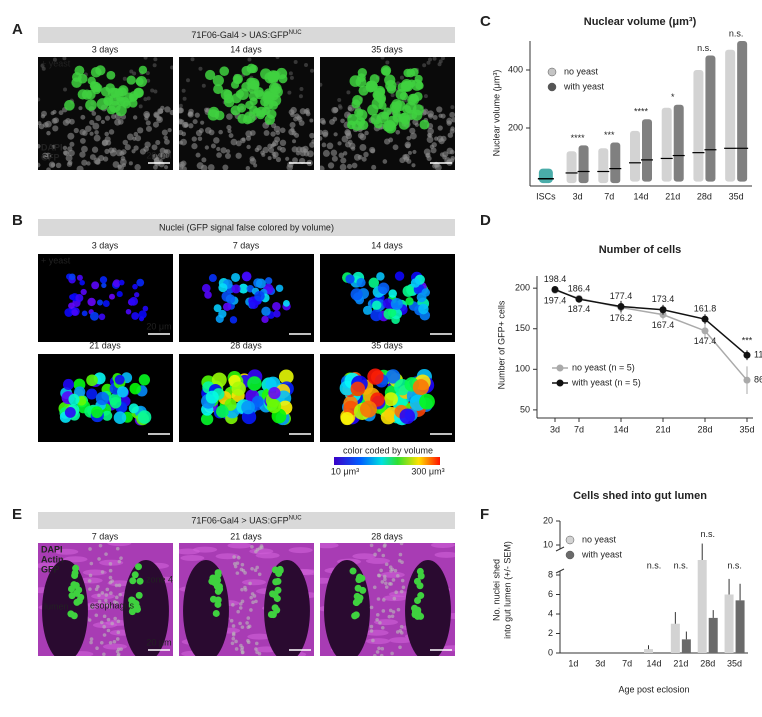  What do you see at coordinates (675, 638) in the screenshot?
I see `bar` at bounding box center [675, 638].